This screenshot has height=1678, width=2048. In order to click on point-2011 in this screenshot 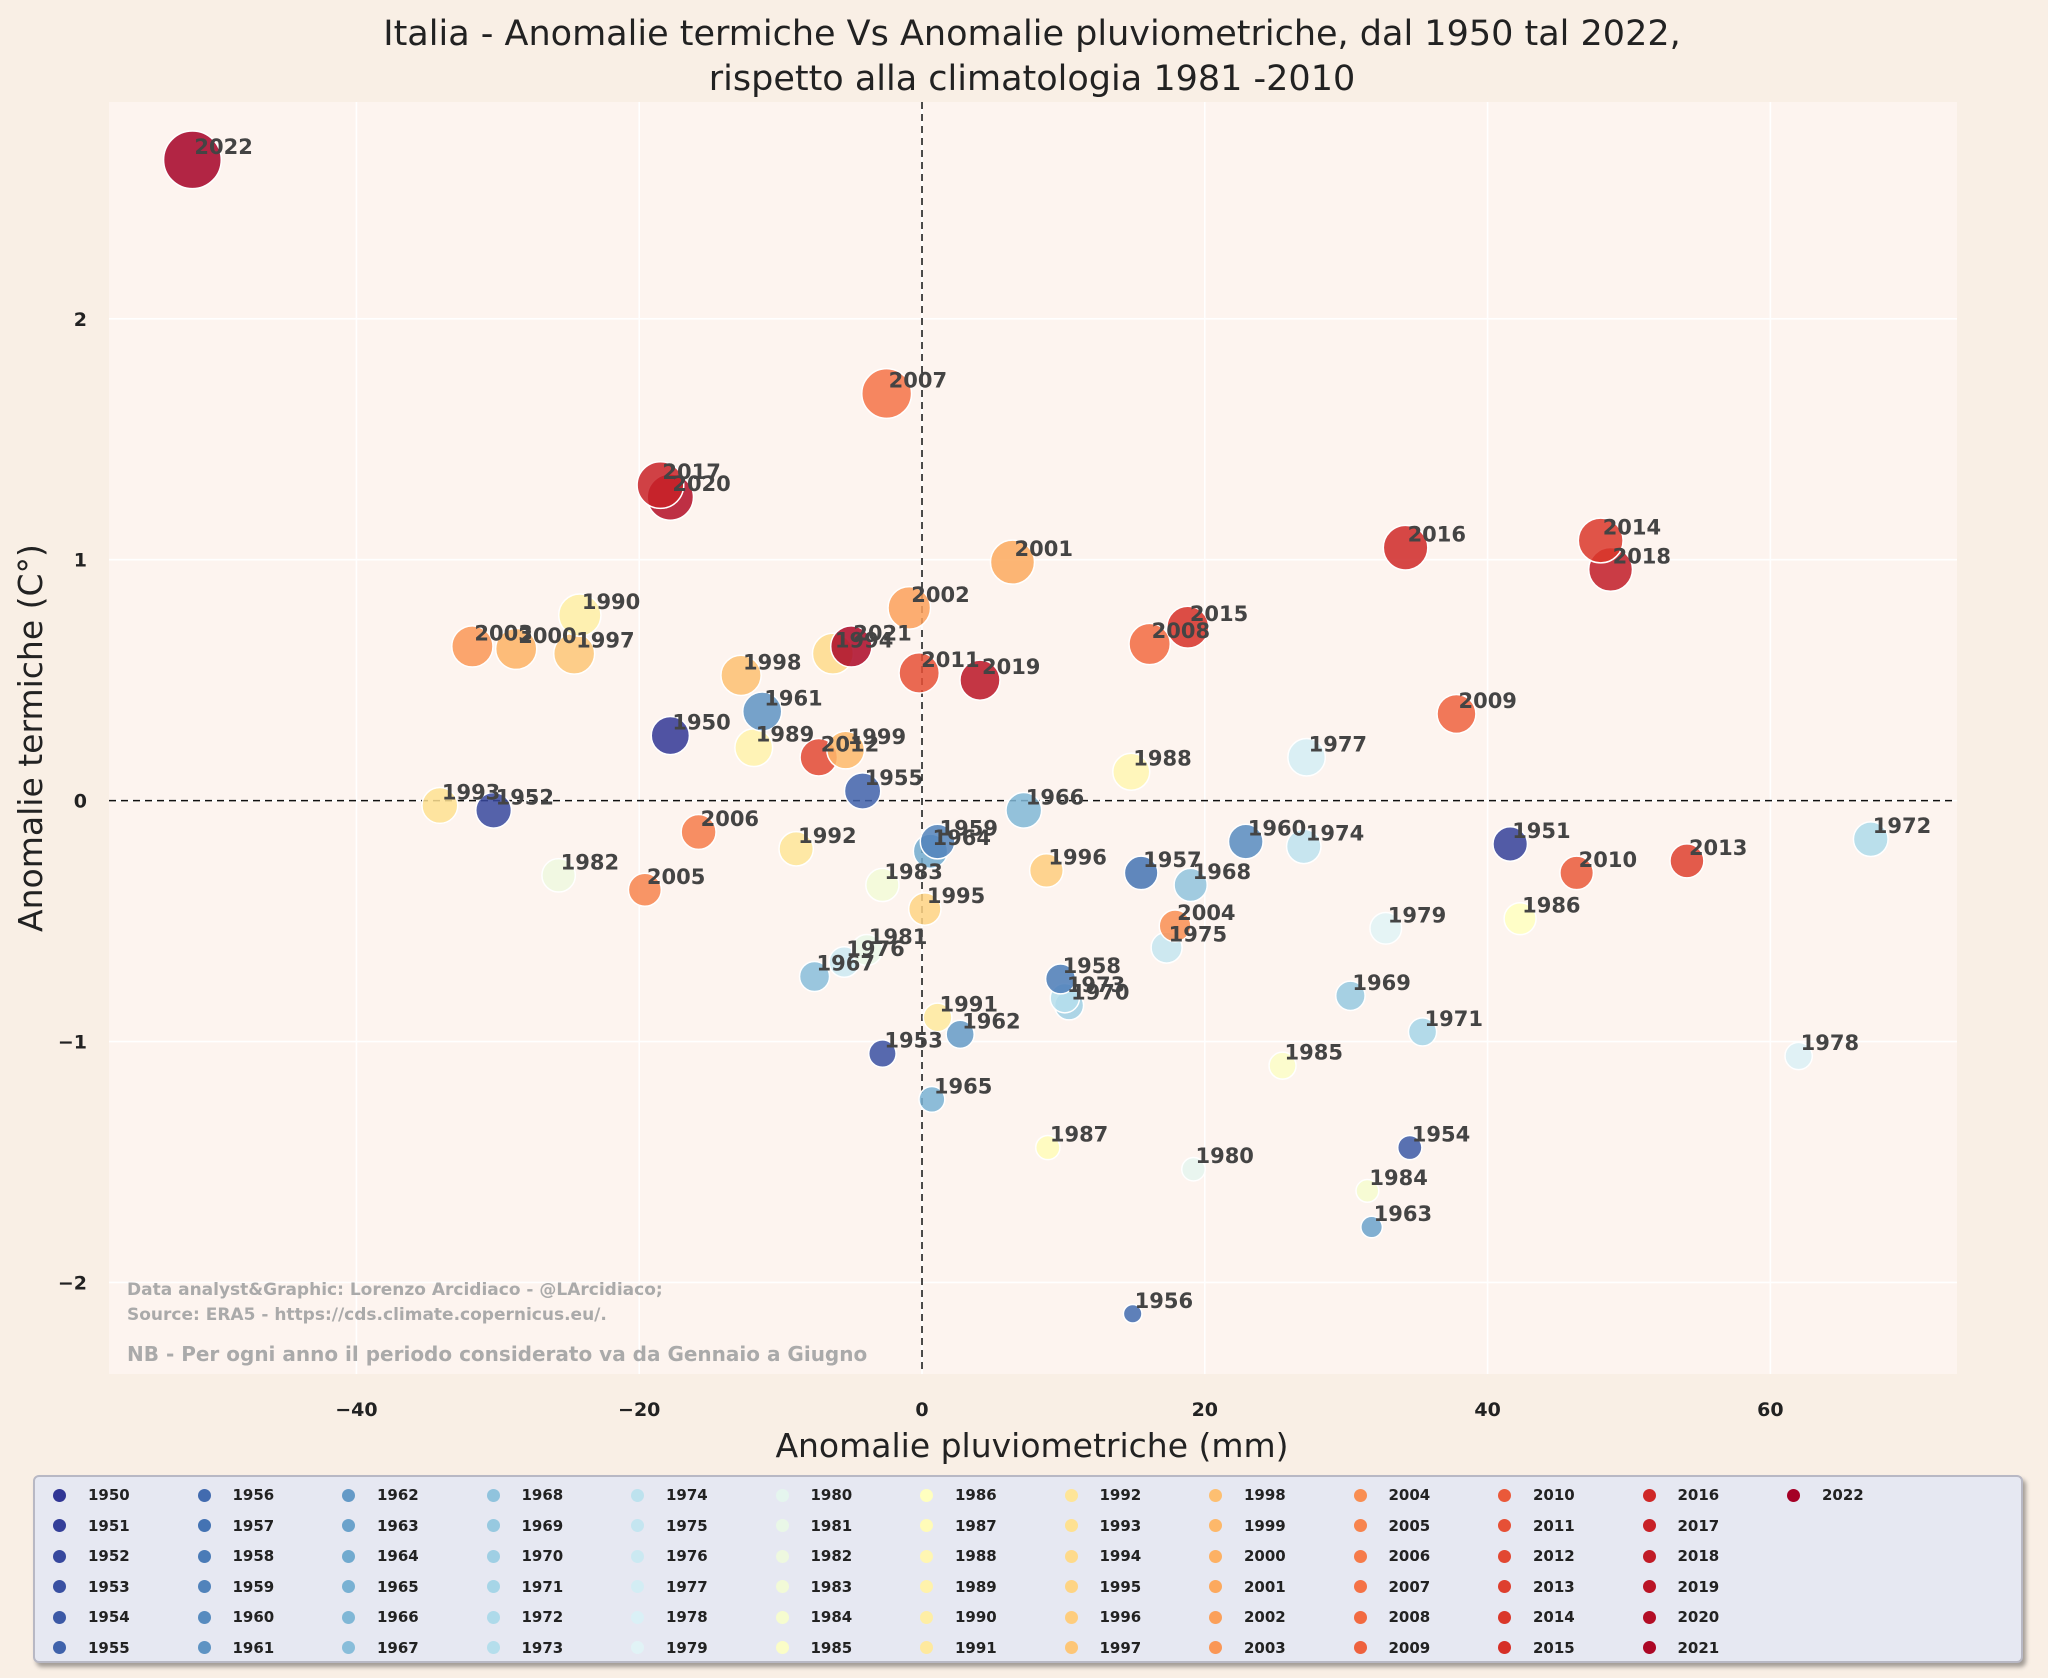, I will do `click(919, 673)`.